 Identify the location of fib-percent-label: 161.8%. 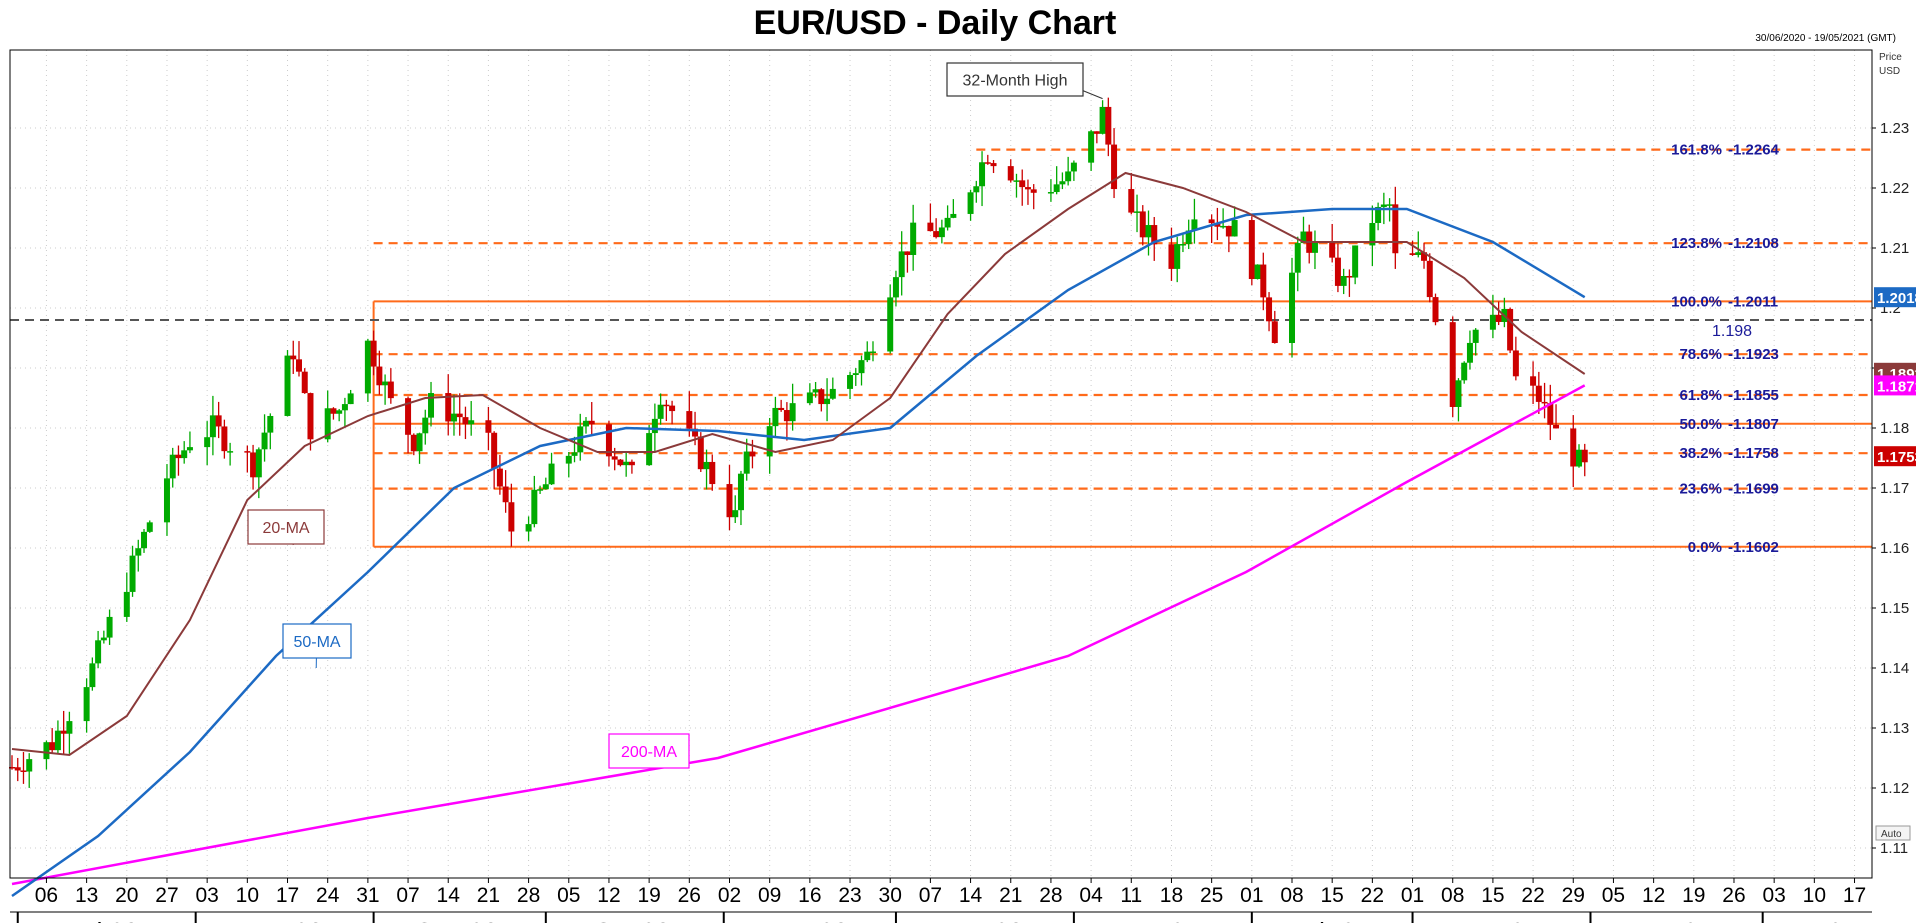
(1696, 150).